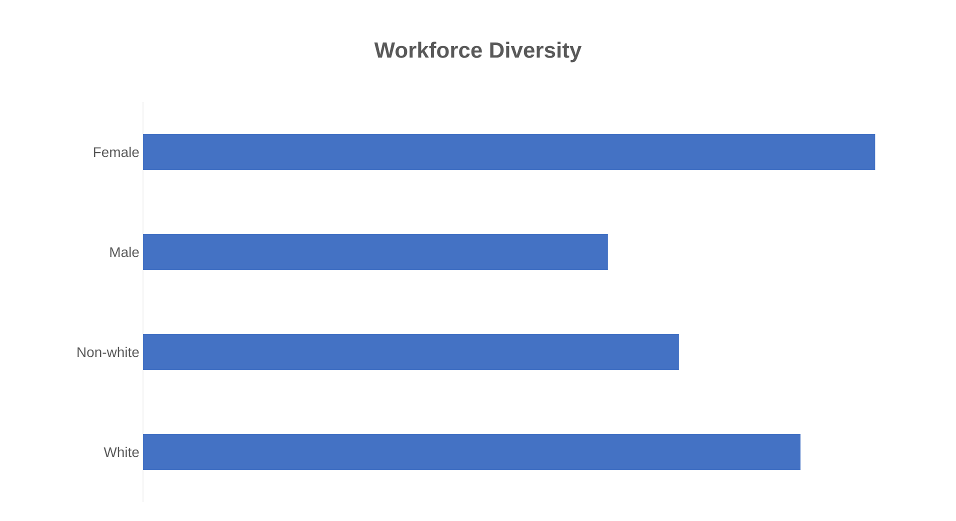 Image resolution: width=956 pixels, height=521 pixels. What do you see at coordinates (108, 352) in the screenshot?
I see `y-tick-label: Non-white` at bounding box center [108, 352].